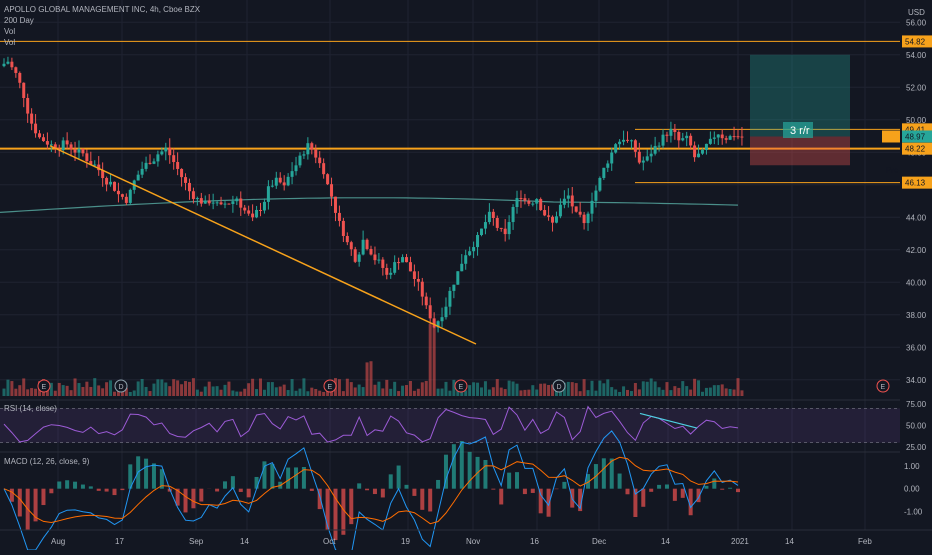 The width and height of the screenshot is (932, 555). Describe the element at coordinates (30, 408) in the screenshot. I see `rsi-legend: RSI (14, close)` at that location.